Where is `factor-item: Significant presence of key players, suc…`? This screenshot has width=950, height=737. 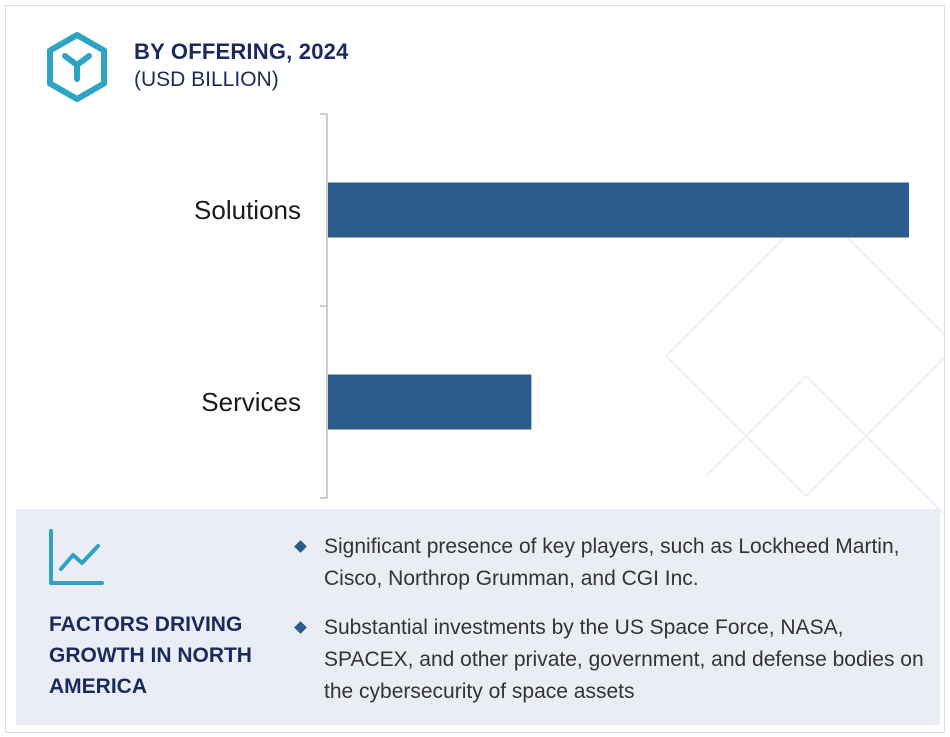 factor-item: Significant presence of key players, suc… is located at coordinates (609, 563).